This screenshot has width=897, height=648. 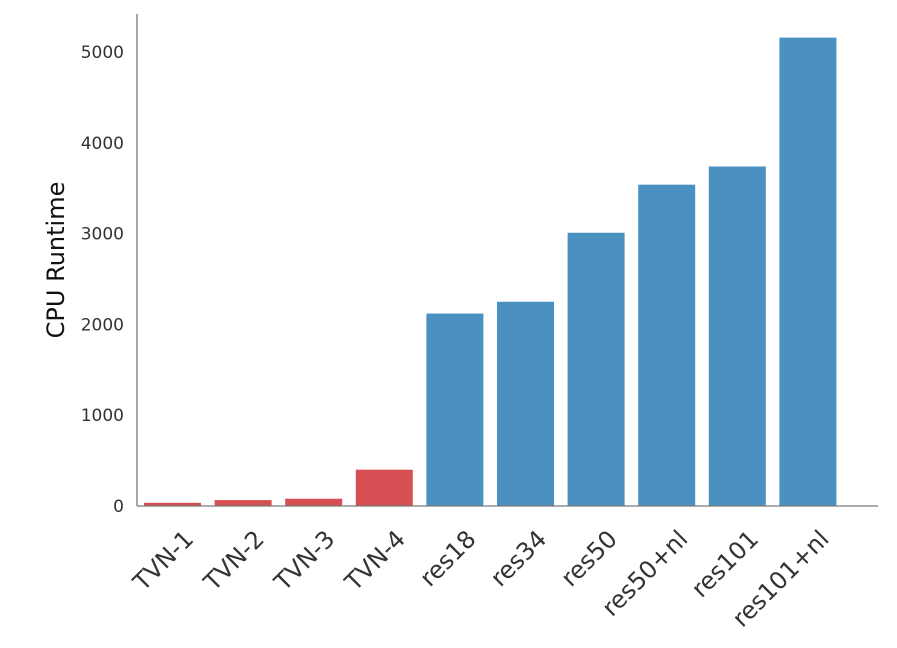 I want to click on x-tick-label: res18, so click(x=447, y=558).